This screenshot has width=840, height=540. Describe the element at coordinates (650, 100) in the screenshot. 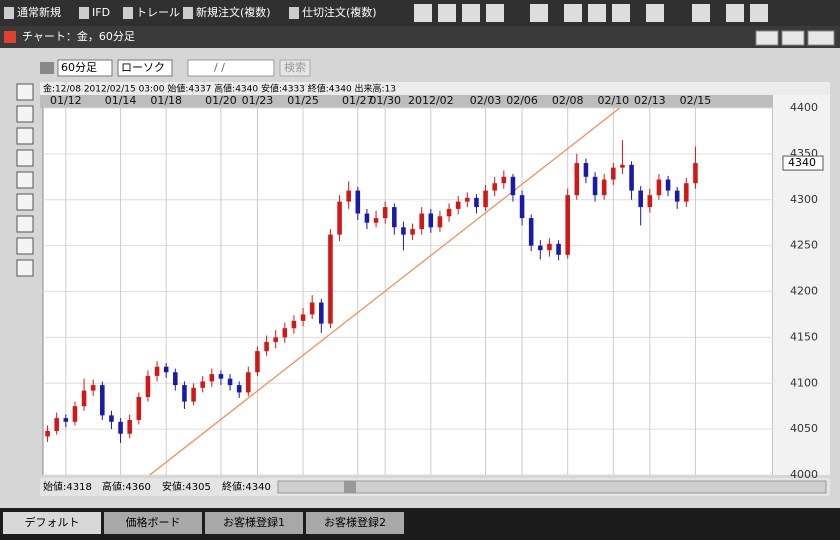

I see `x-tick-label: 02/13` at that location.